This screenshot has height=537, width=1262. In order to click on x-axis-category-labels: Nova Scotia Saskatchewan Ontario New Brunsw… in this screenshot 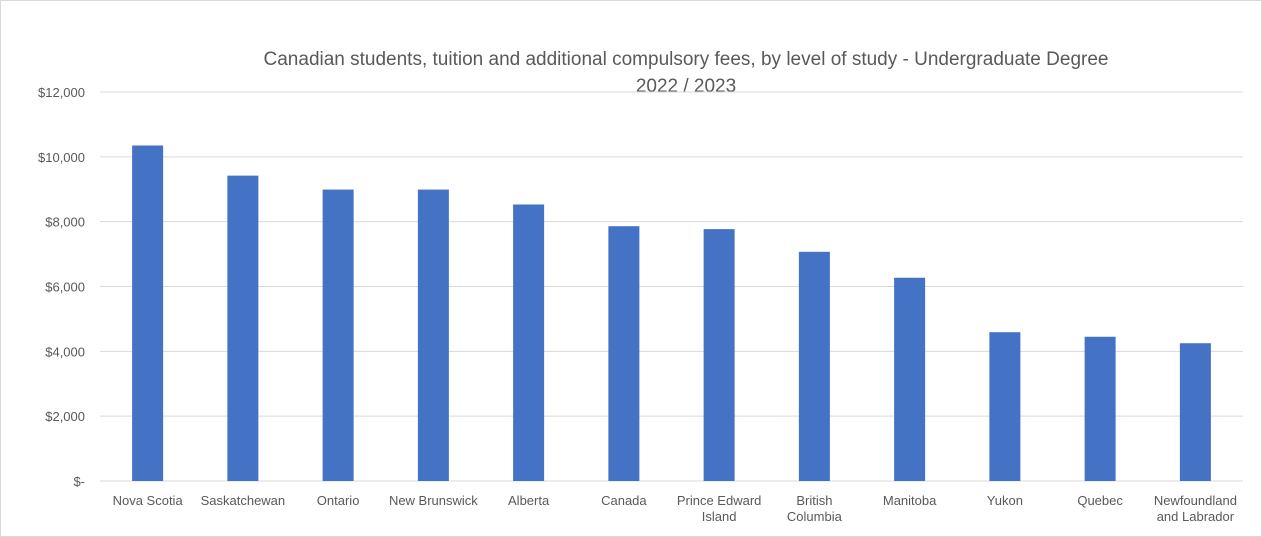, I will do `click(675, 508)`.